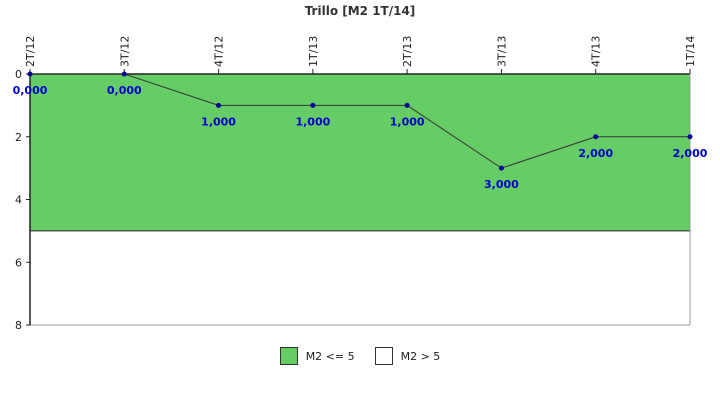 This screenshot has height=400, width=720. I want to click on legend-label-bad: M2 > 5, so click(420, 356).